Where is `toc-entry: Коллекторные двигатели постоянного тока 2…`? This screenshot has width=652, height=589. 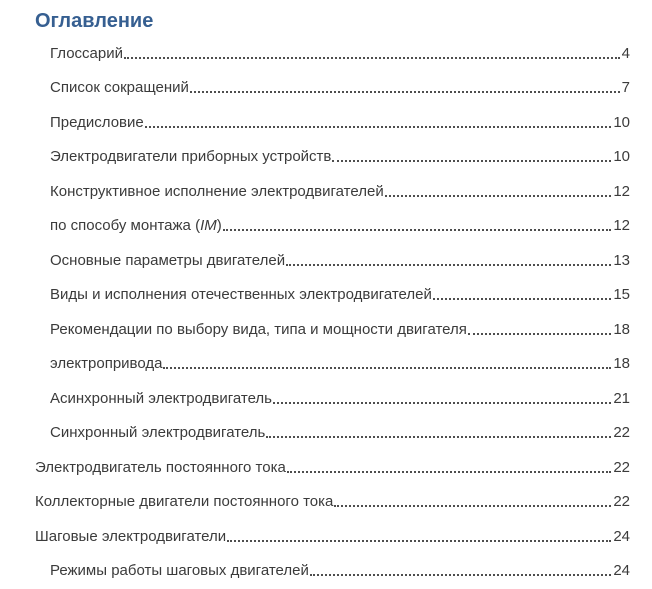 toc-entry: Коллекторные двигатели постоянного тока 2… is located at coordinates (332, 499).